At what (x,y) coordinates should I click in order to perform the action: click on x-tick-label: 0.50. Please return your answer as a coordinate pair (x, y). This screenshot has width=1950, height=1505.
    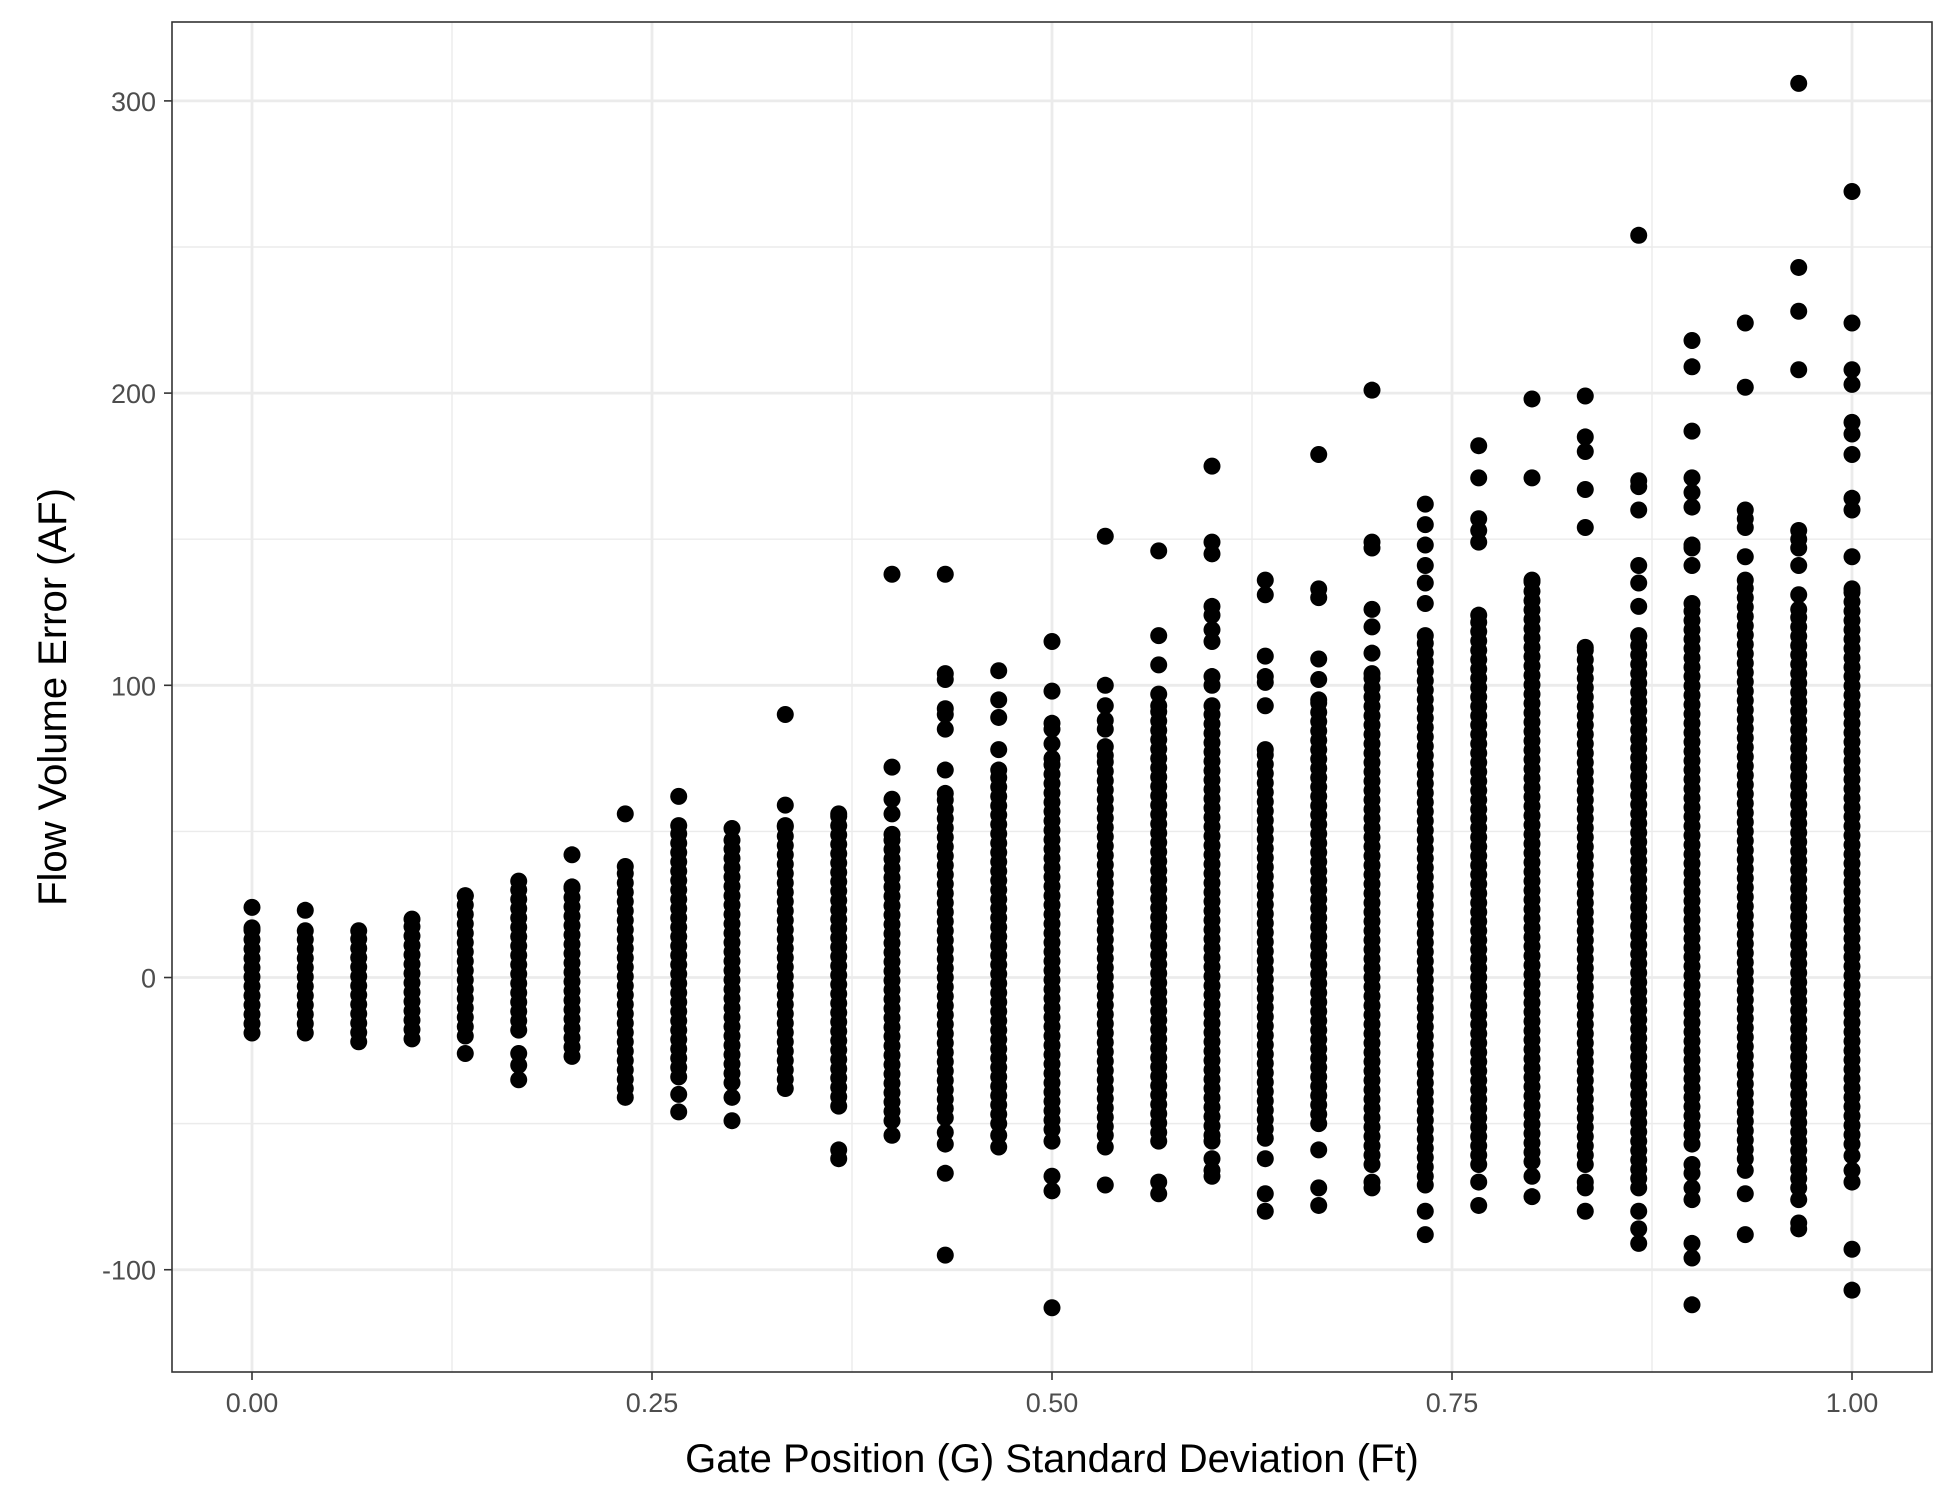
    Looking at the image, I should click on (1052, 1403).